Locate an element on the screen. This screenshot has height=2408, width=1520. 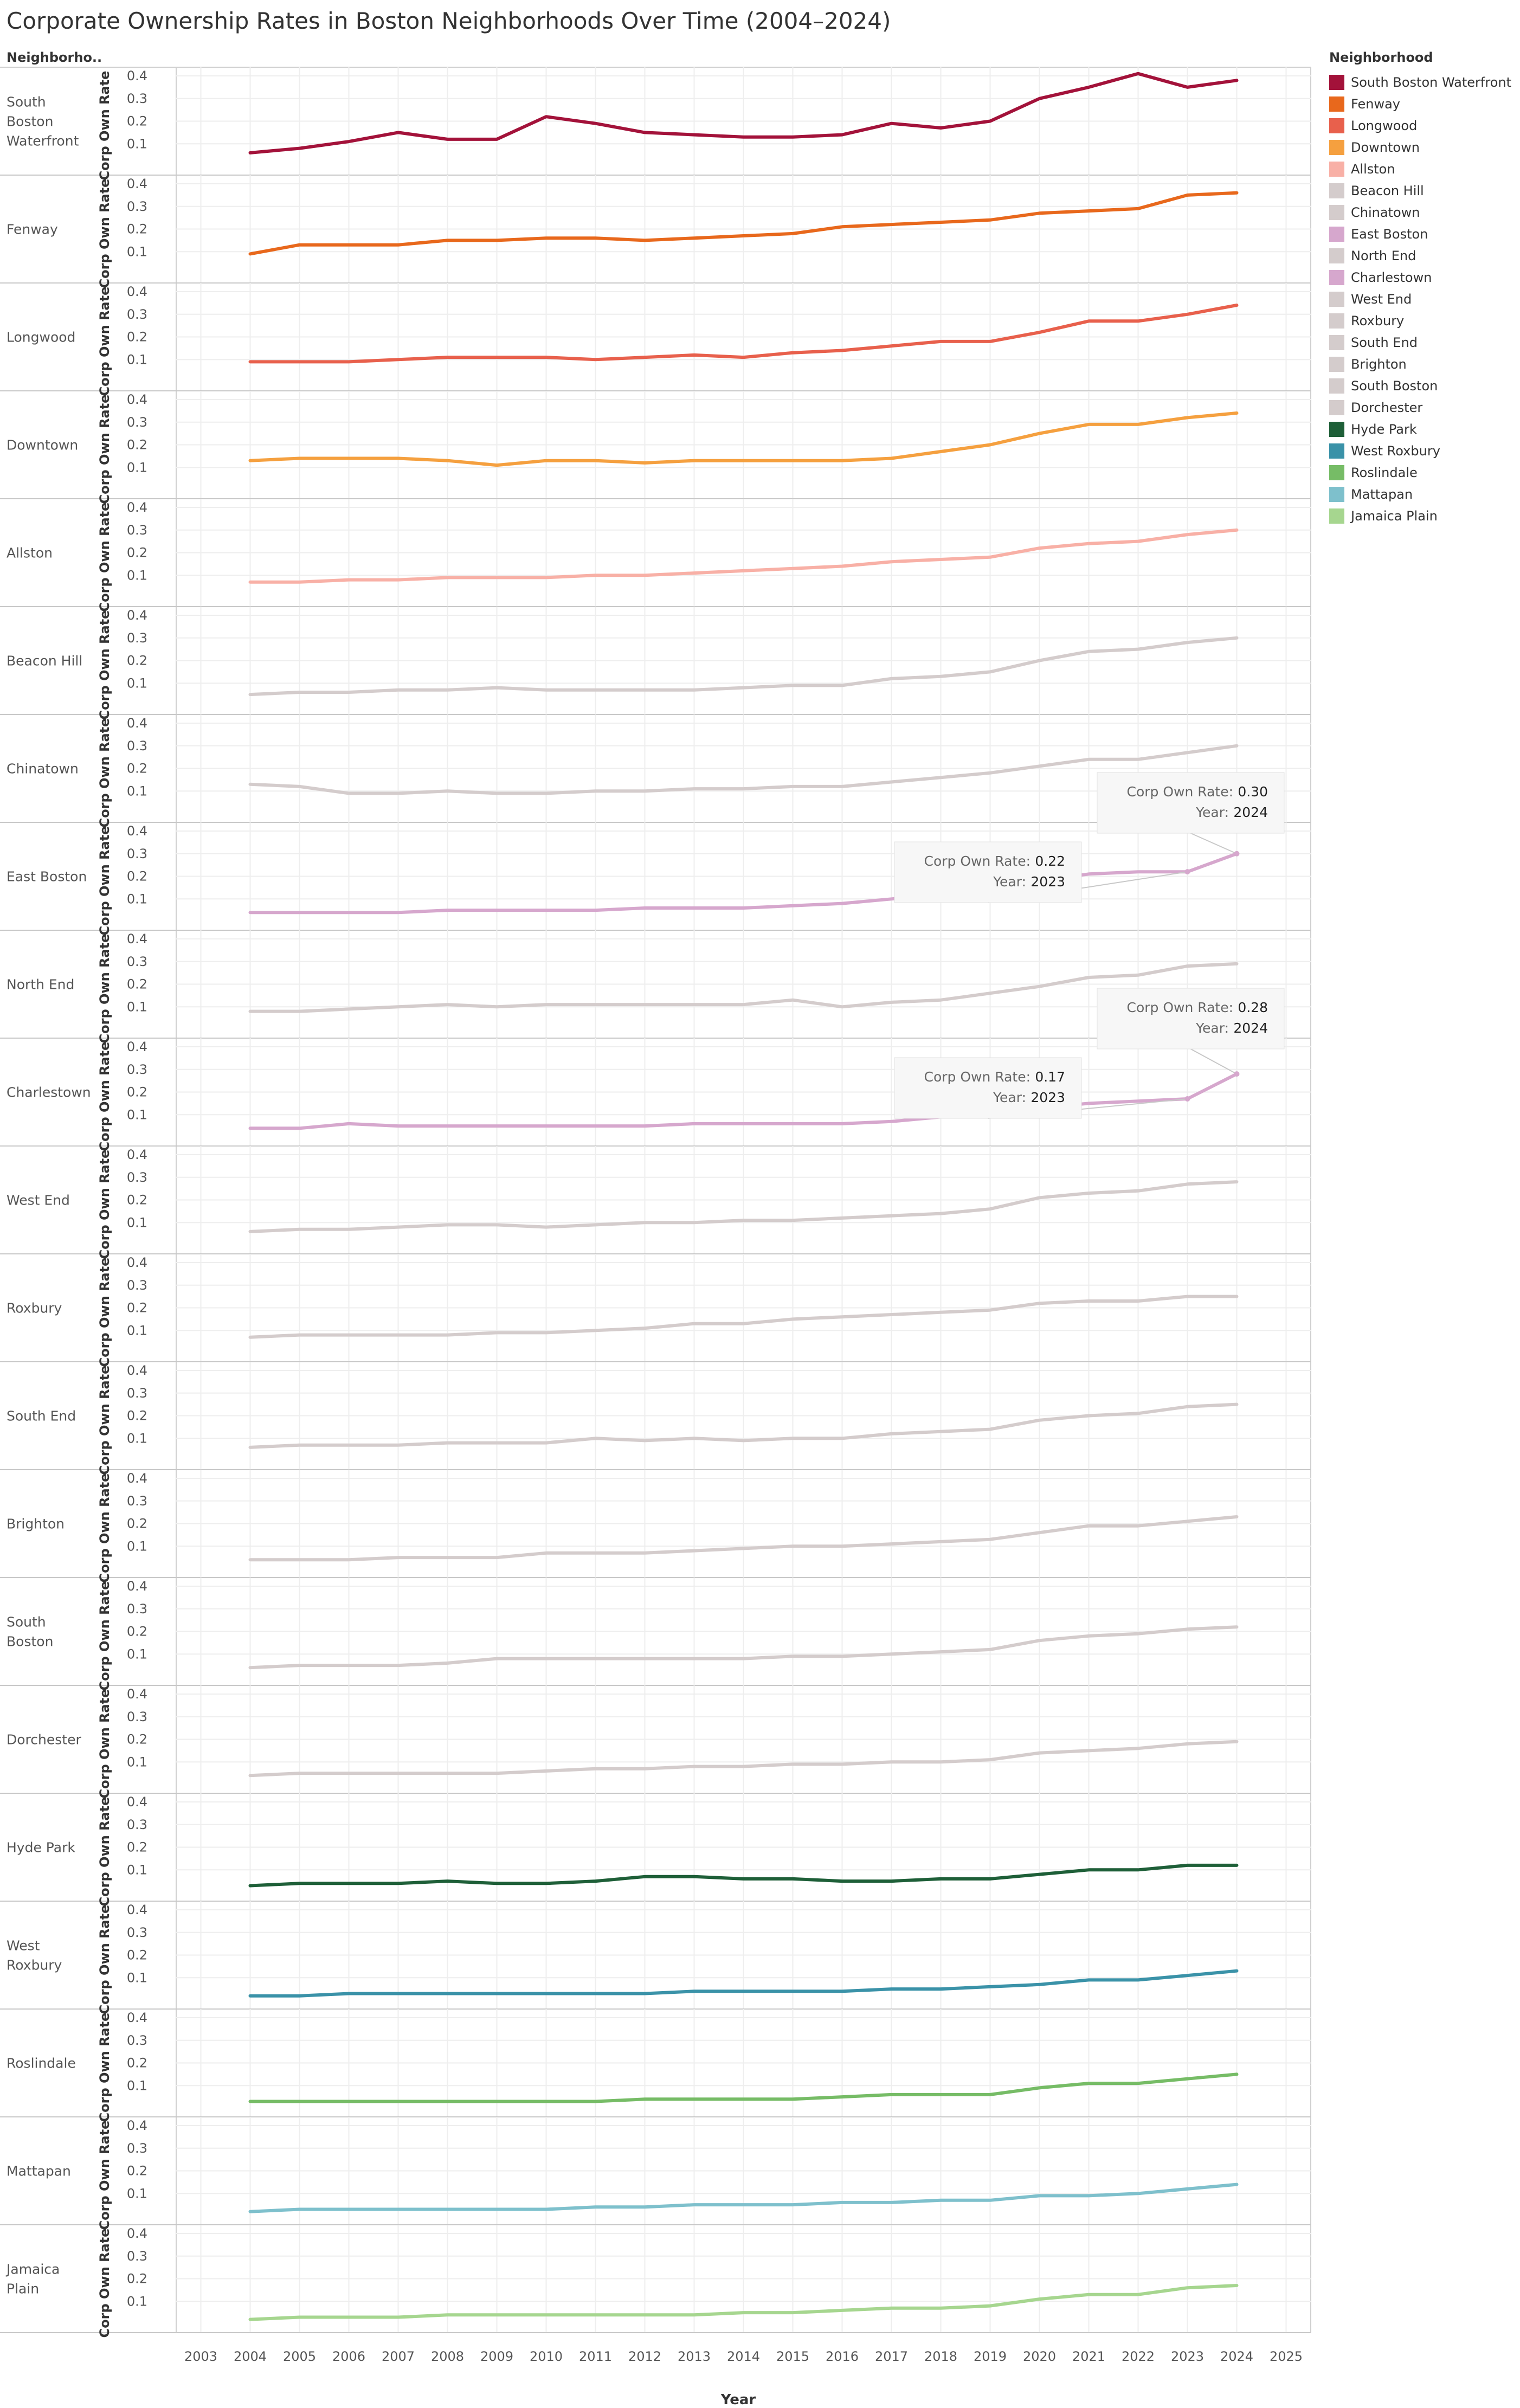
panel-allston: 0.1 0.2 0.3 0.4 Allston Corp Own Rate is located at coordinates (656, 555).